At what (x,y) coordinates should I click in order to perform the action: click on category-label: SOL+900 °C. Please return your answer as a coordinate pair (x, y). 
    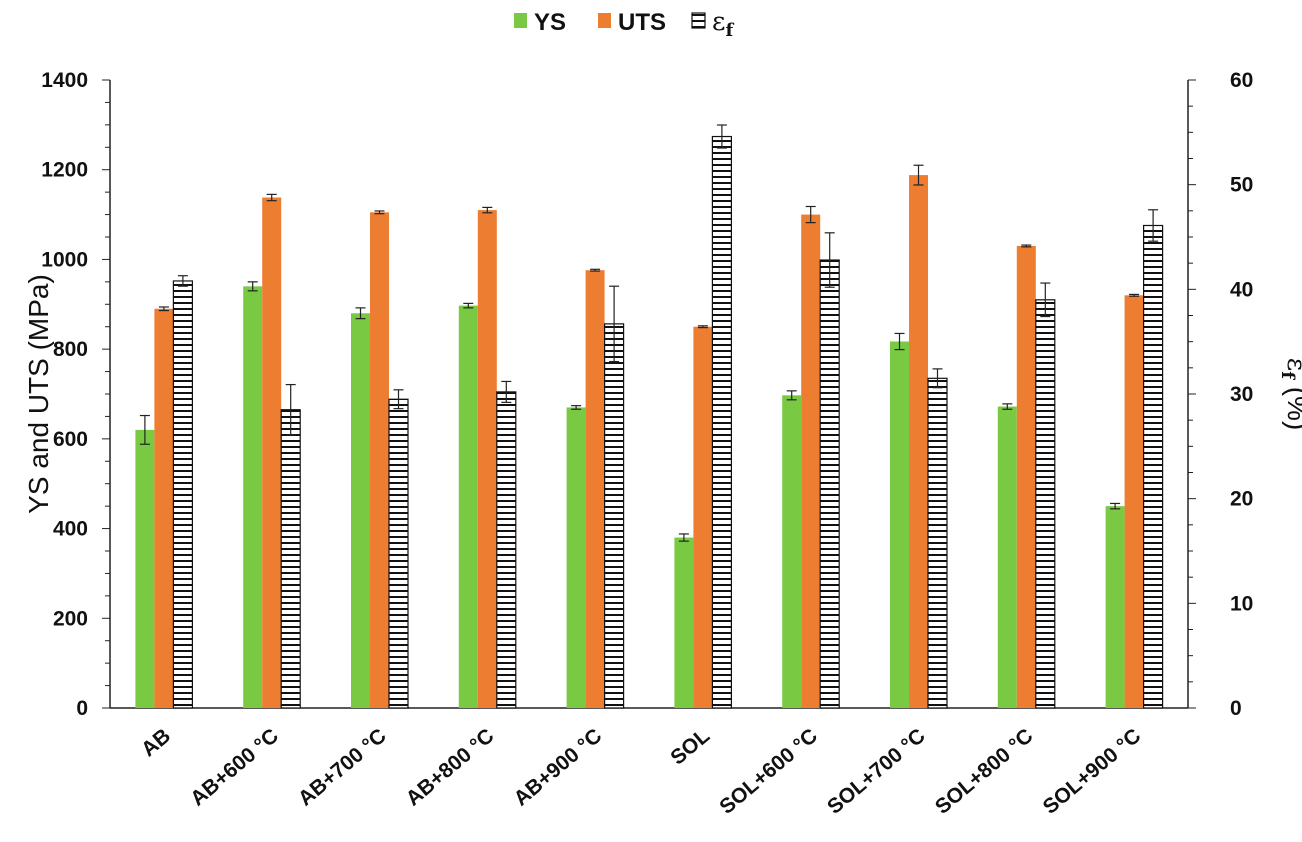
    Looking at the image, I should click on (1092, 771).